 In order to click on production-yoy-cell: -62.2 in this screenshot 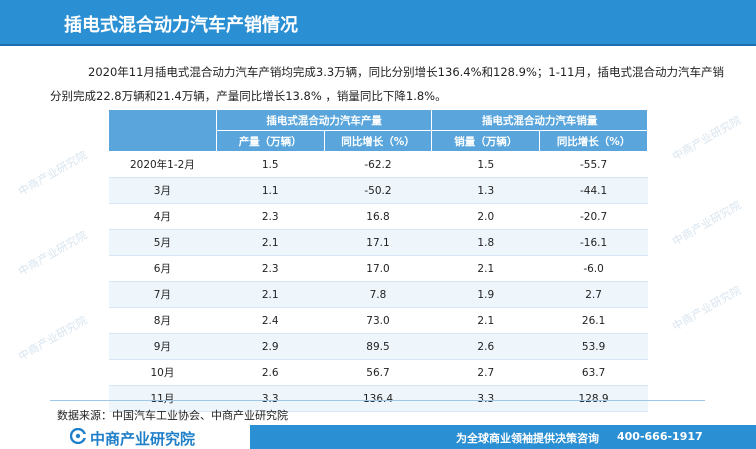, I will do `click(378, 164)`.